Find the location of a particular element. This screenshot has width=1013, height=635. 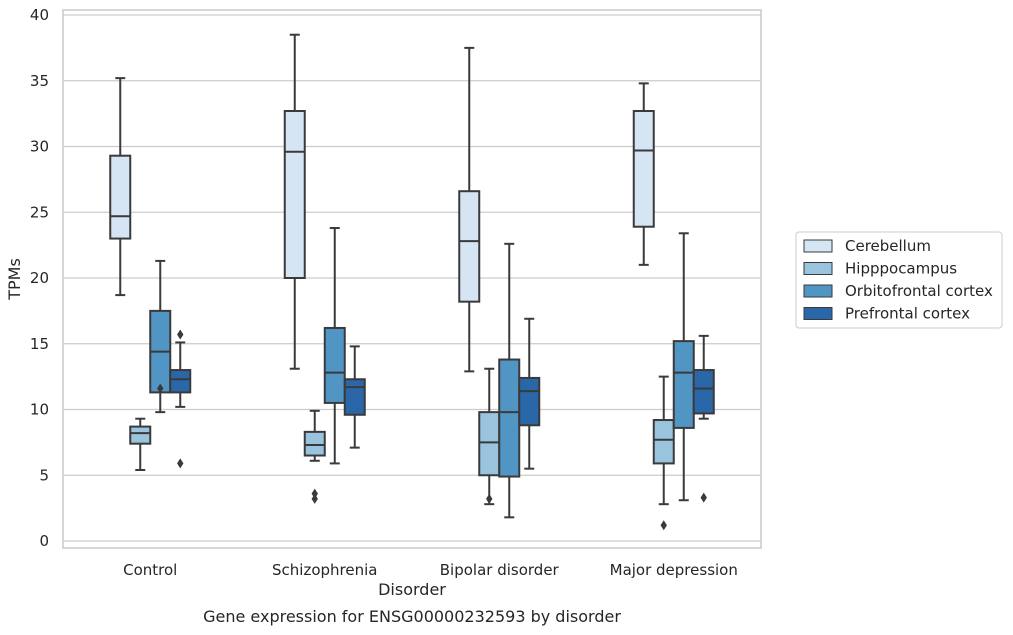

y-tick-label: 20 is located at coordinates (39, 278).